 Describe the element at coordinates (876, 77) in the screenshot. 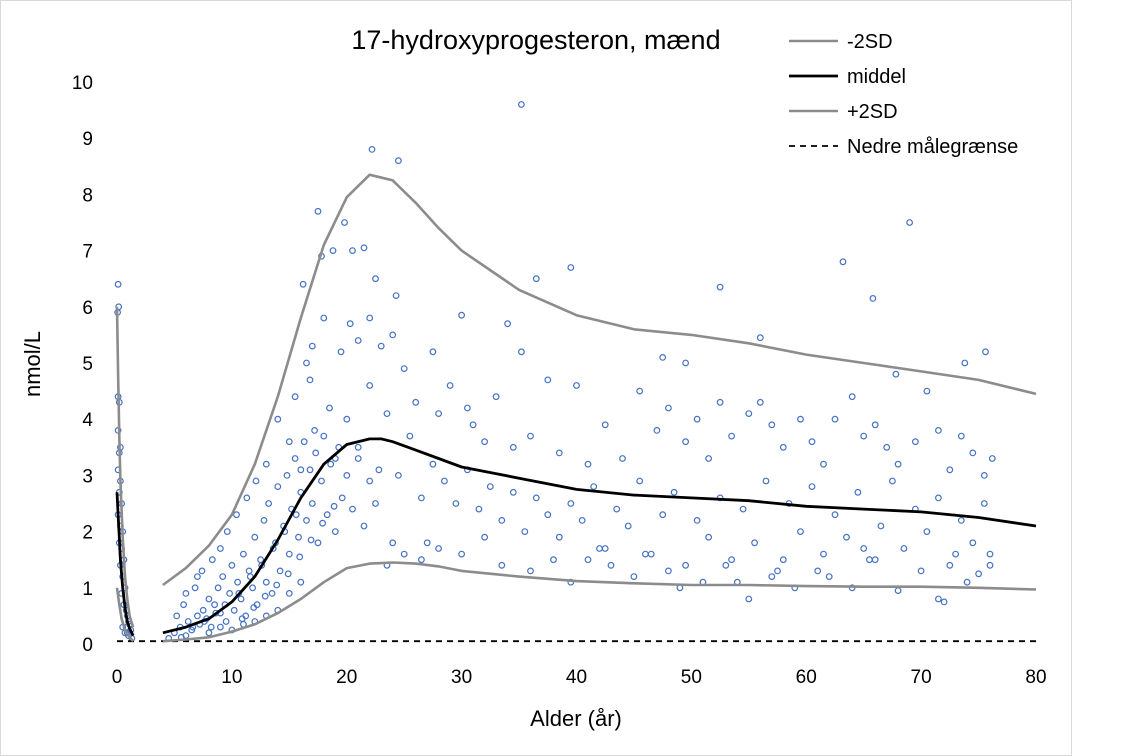

I see `legend-label: middel` at that location.